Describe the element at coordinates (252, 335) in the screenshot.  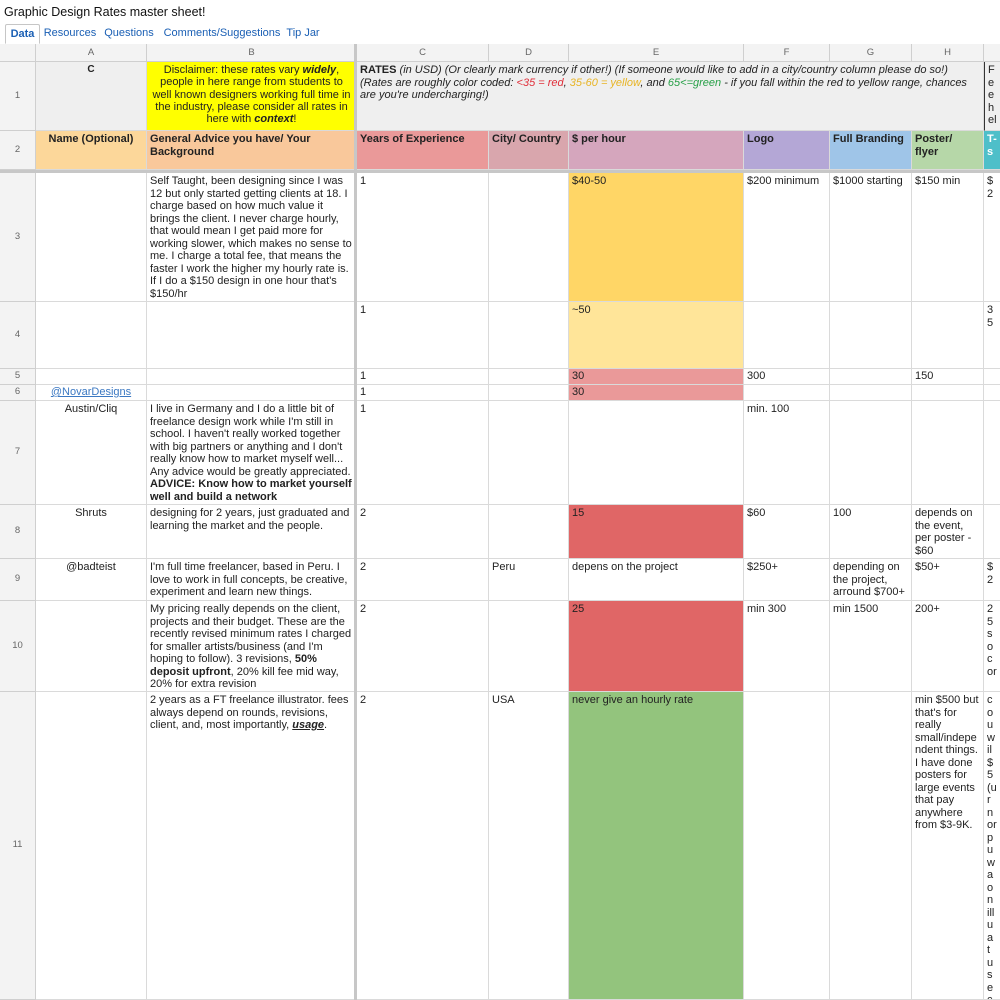
I see `cell-b4` at that location.